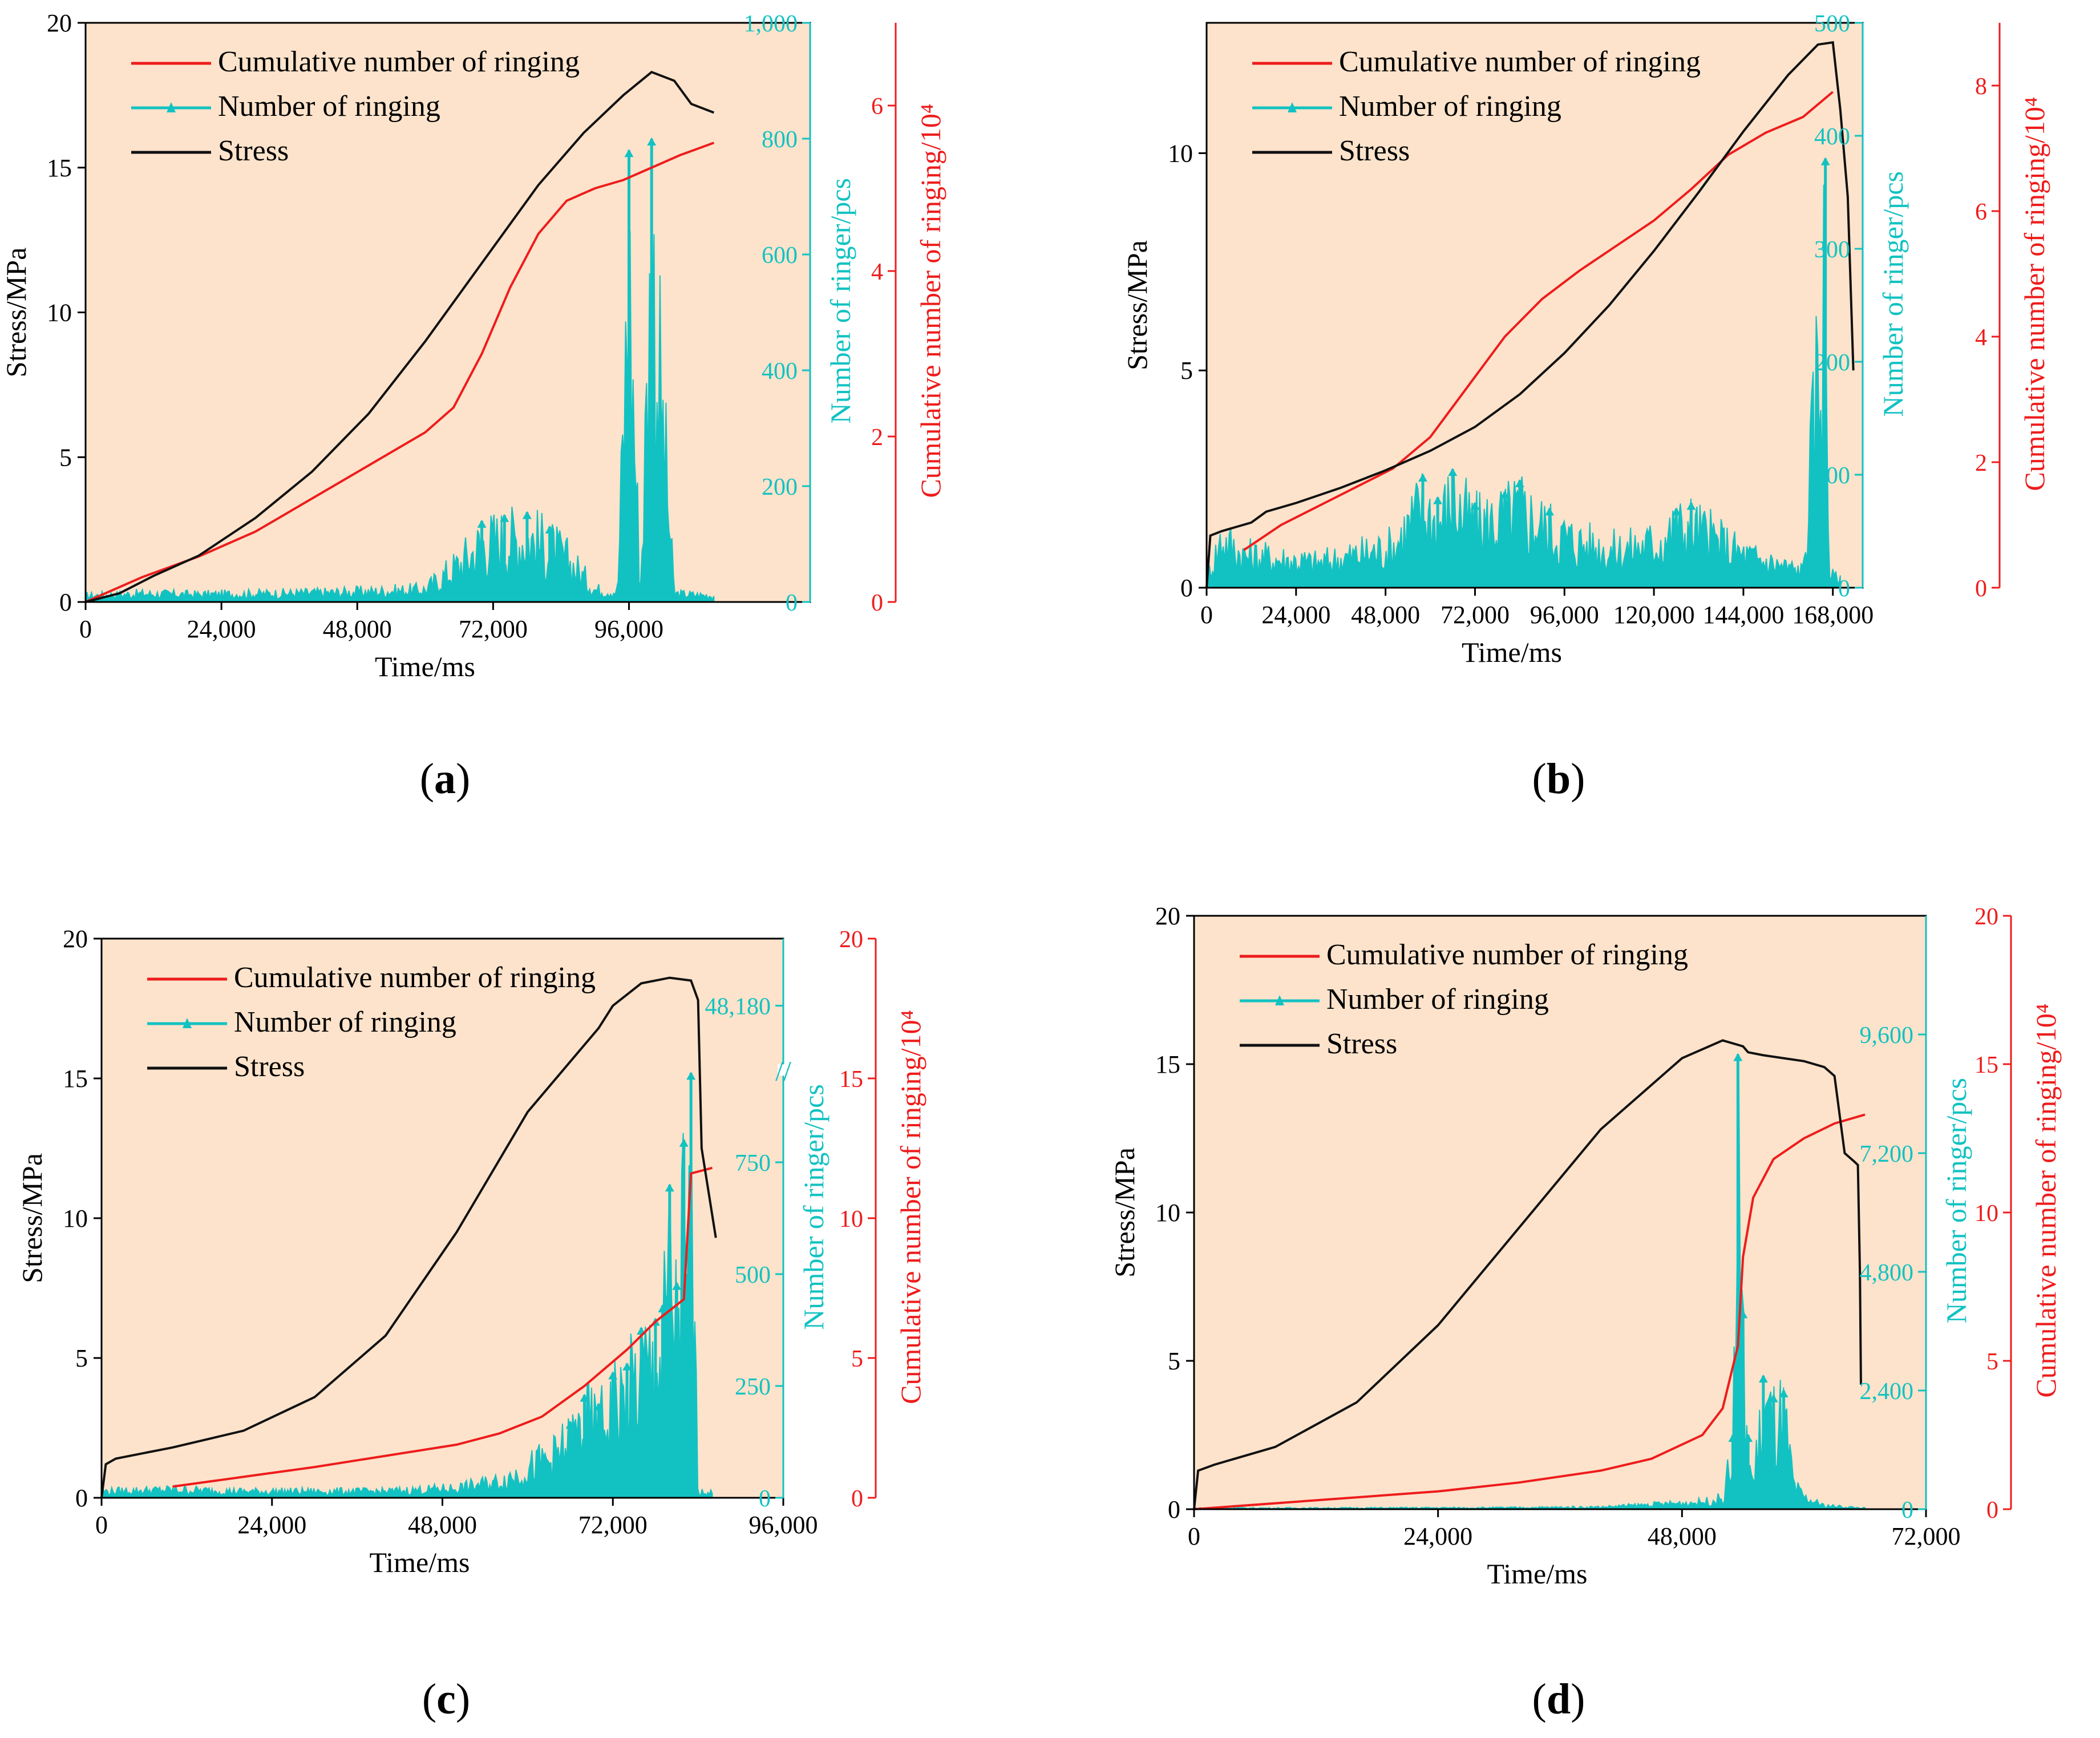  Describe the element at coordinates (1682, 1536) in the screenshot. I see `x-tick-label-2: 48,000` at that location.